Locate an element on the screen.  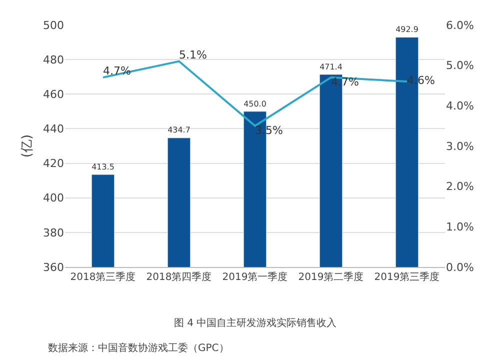
y-tick-label: 380 is located at coordinates (53, 233).